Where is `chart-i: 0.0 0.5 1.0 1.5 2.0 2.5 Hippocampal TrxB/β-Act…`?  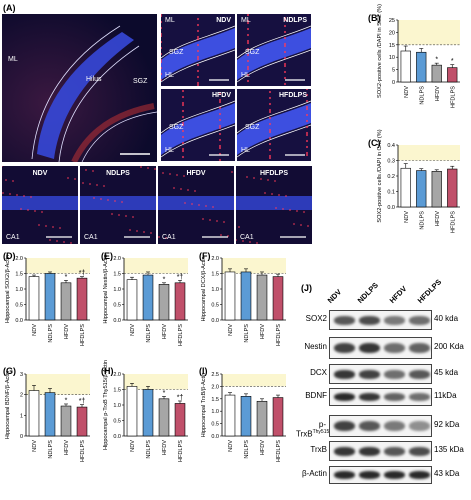
chart-i: 0.0 0.5 1.0 1.5 2.0 2.5 Hippocampal TrxB/β-Act… is located at coordinates (243, 417).